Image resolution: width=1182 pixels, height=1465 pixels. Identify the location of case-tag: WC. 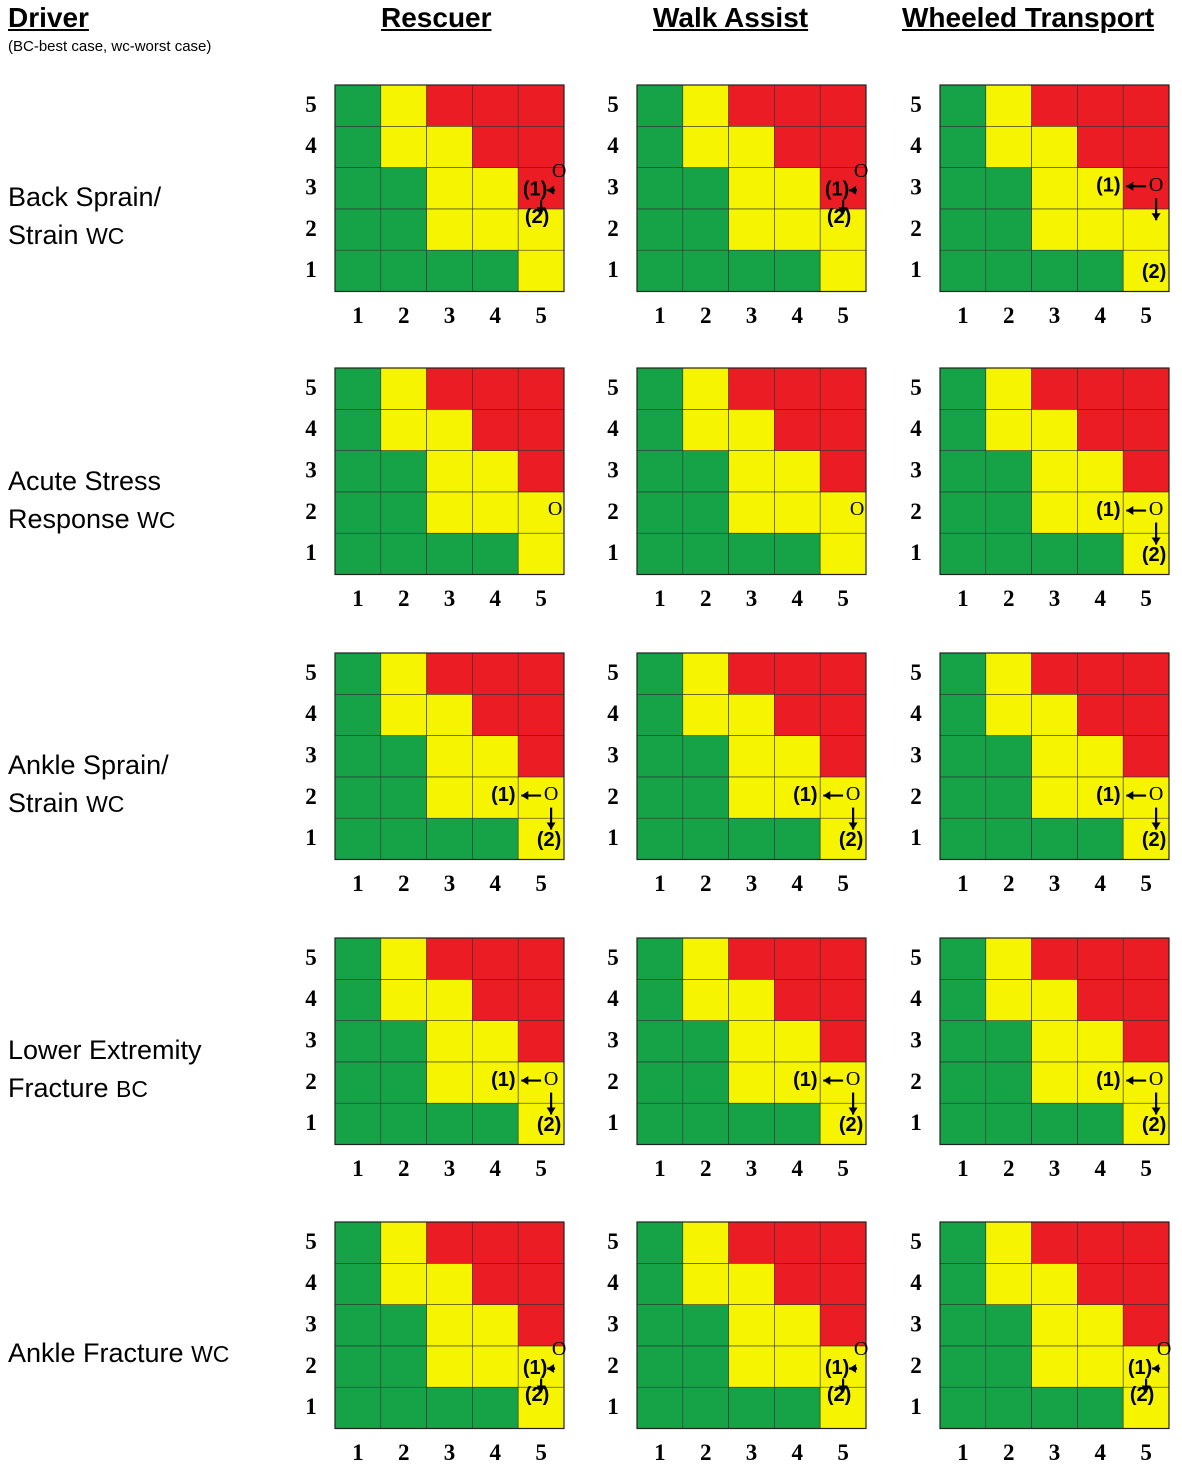
(105, 236).